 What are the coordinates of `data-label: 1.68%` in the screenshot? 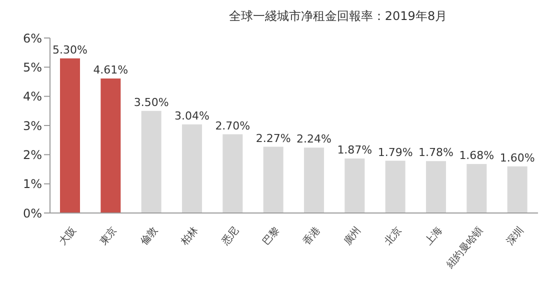 It's located at (476, 155).